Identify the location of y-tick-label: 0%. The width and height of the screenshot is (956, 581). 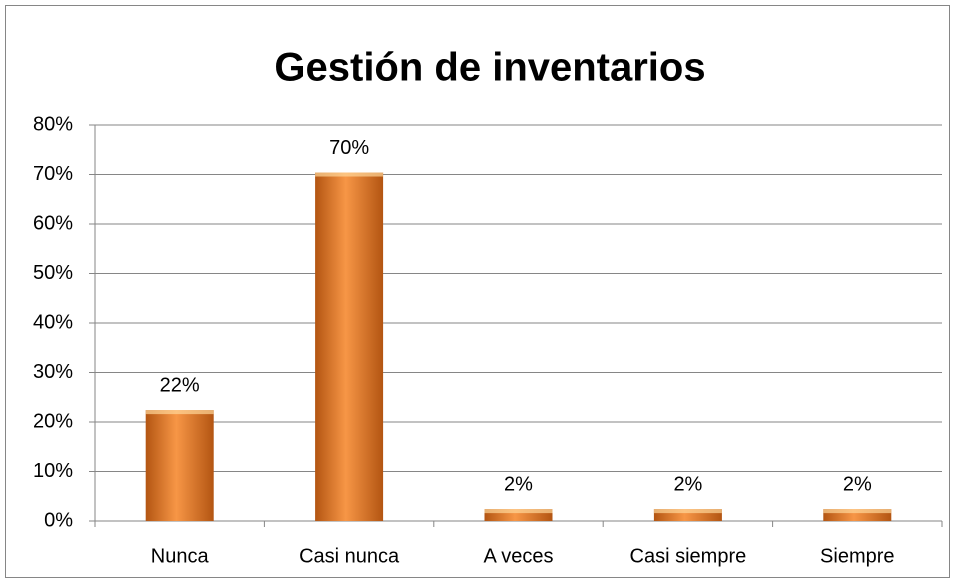
(58, 520).